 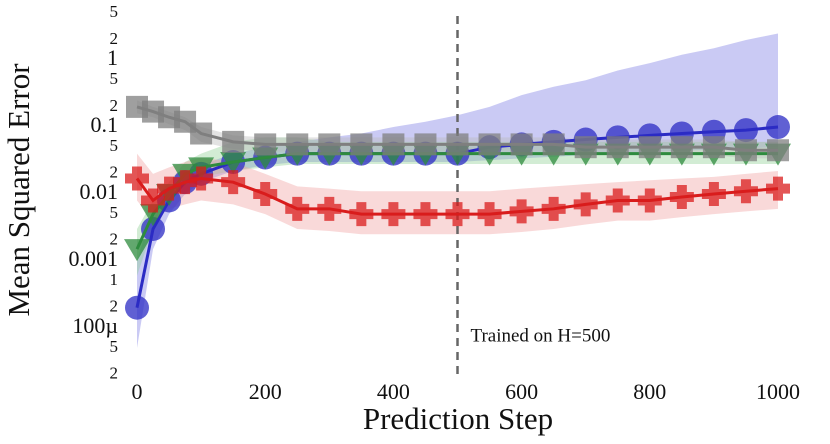 What do you see at coordinates (649, 391) in the screenshot?
I see `x-tick-label: 800` at bounding box center [649, 391].